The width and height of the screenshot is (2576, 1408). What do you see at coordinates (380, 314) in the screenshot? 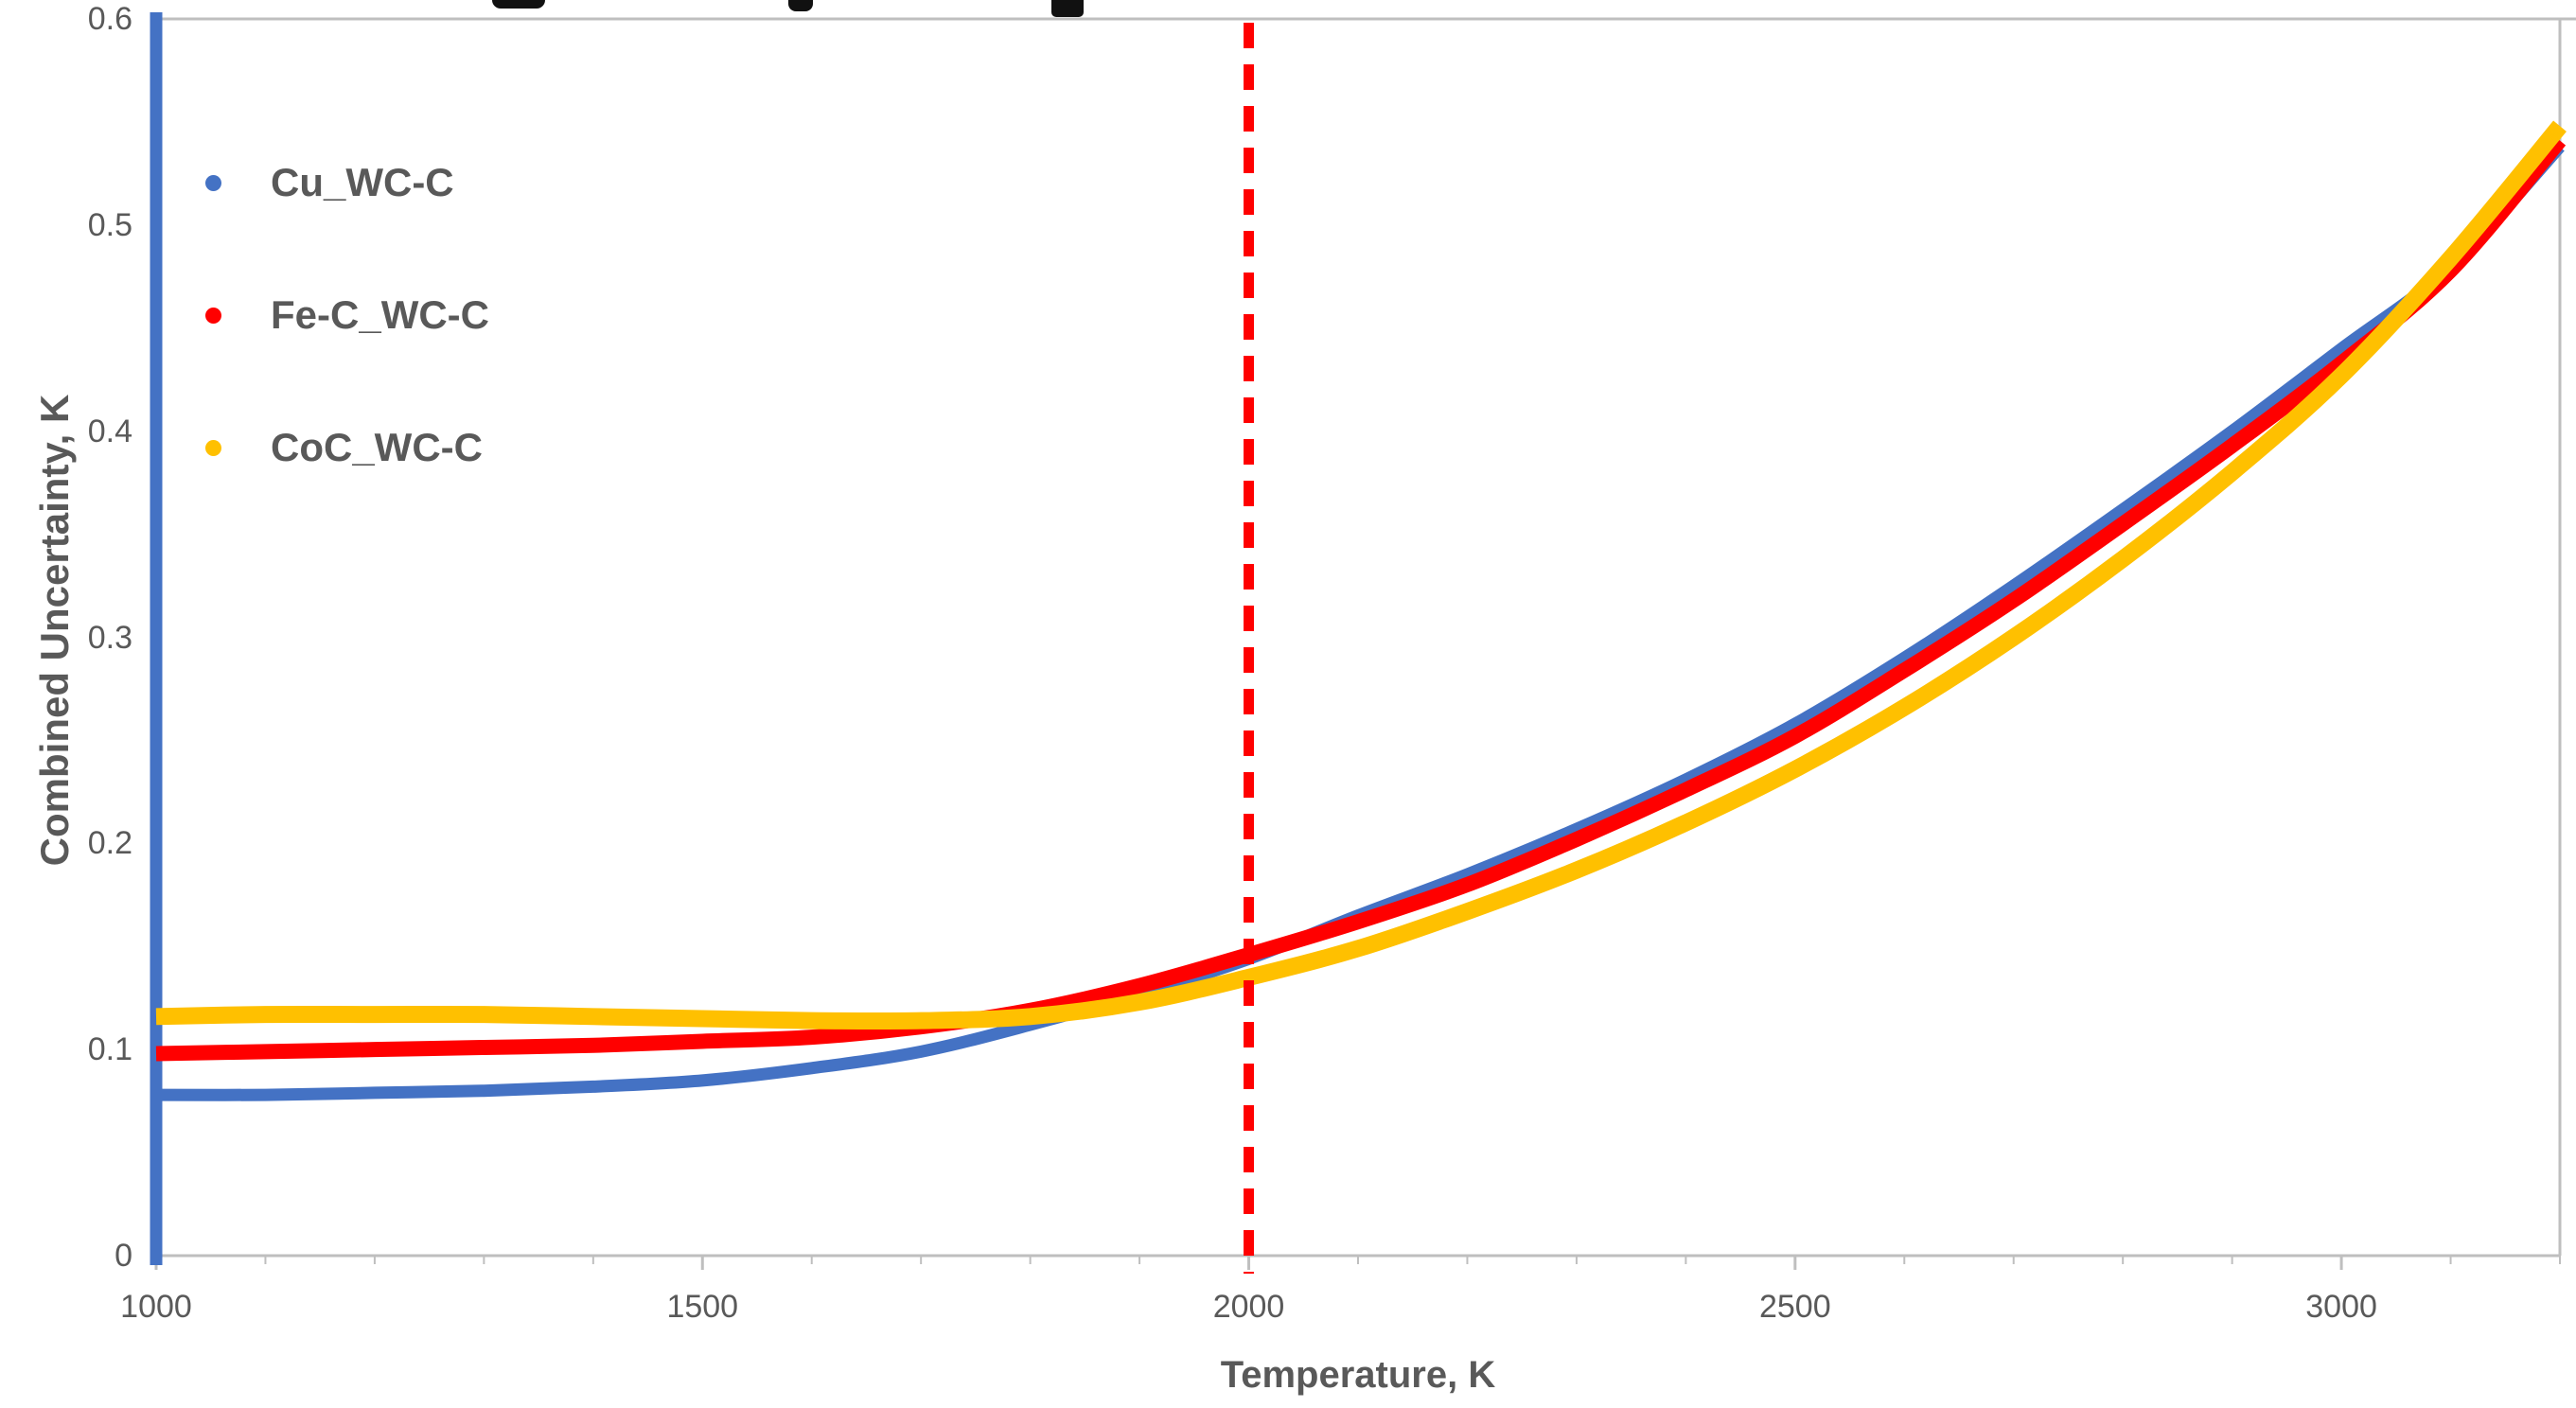
I see `legend-item-label: Fe-C_WC-C` at bounding box center [380, 314].